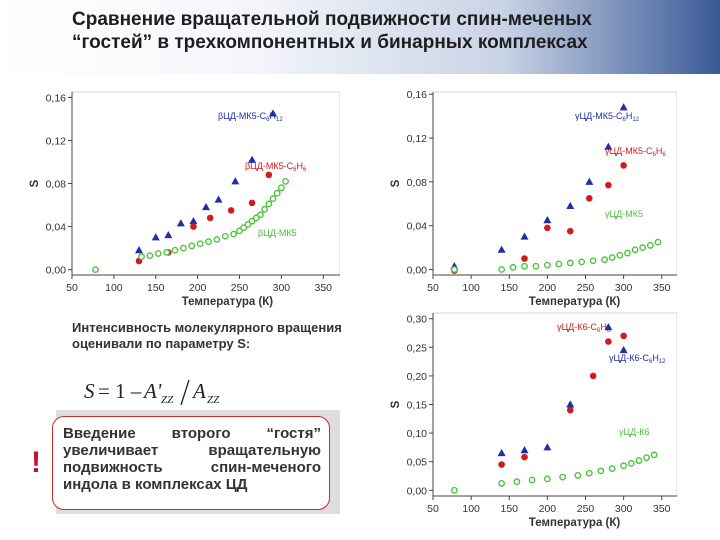 This screenshot has height=540, width=720. I want to click on x-tick-label: 200, so click(548, 288).